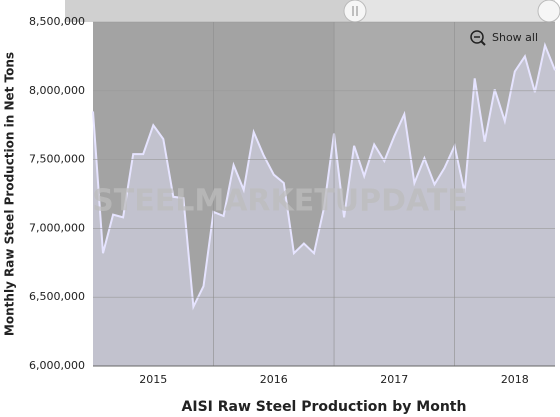  I want to click on y-tick-label: 6,000,000, so click(57, 365).